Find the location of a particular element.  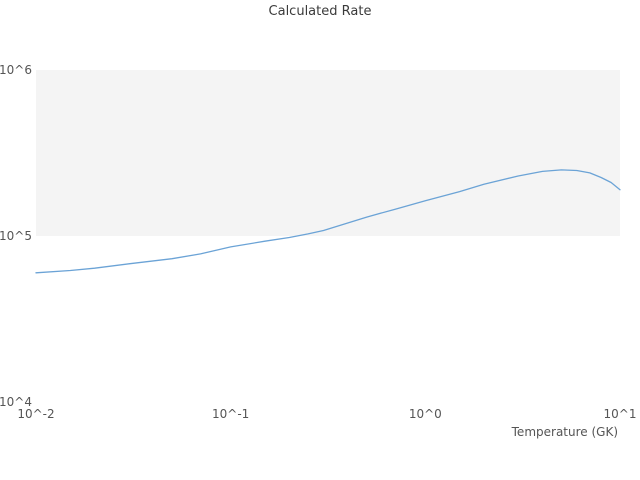

x-tick-label: 10^1 is located at coordinates (620, 414).